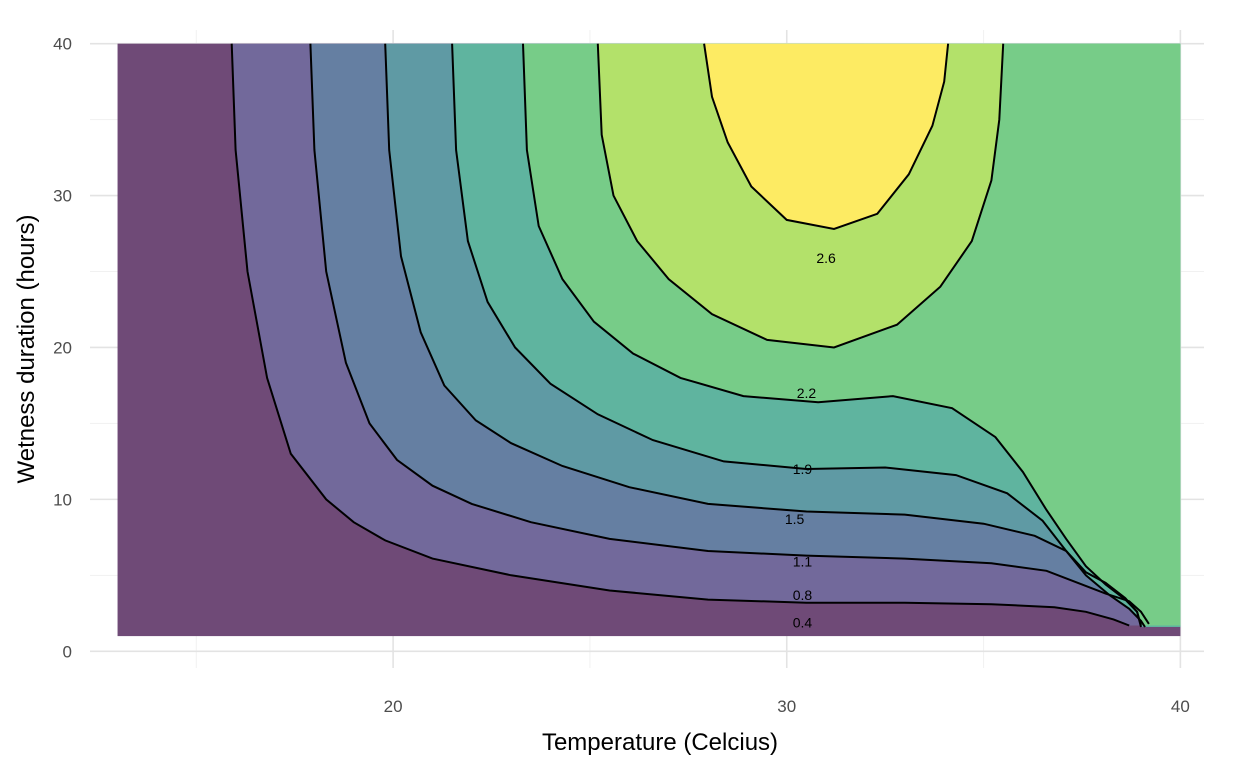  I want to click on contour-label-2.6: 2.6, so click(826, 258).